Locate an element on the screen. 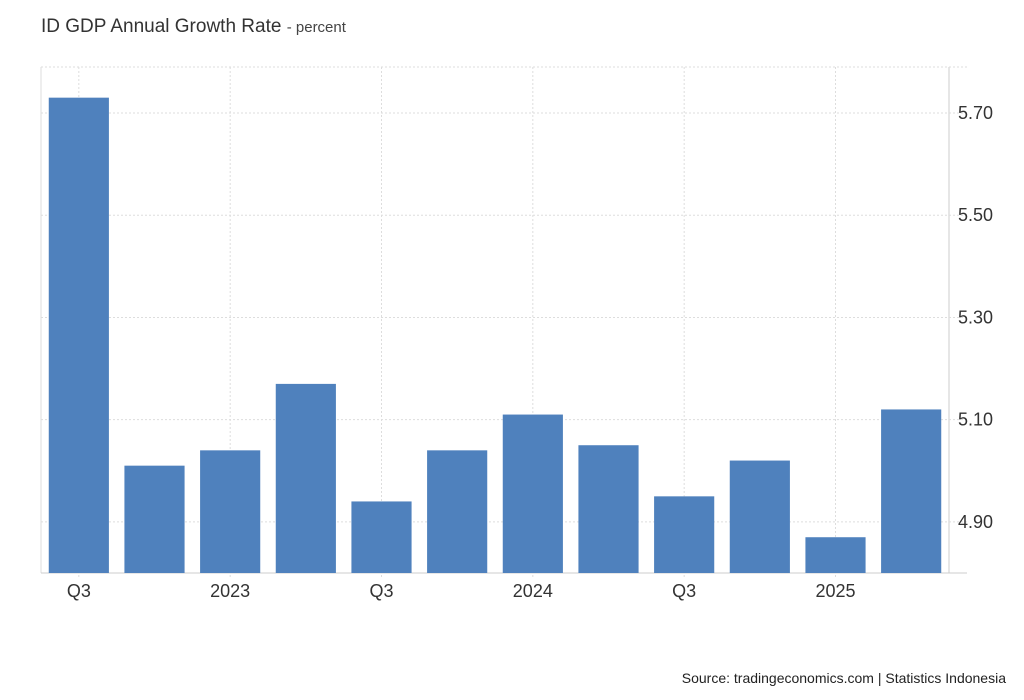 This screenshot has height=700, width=1024. y-tick-label: 5.50 is located at coordinates (975, 215).